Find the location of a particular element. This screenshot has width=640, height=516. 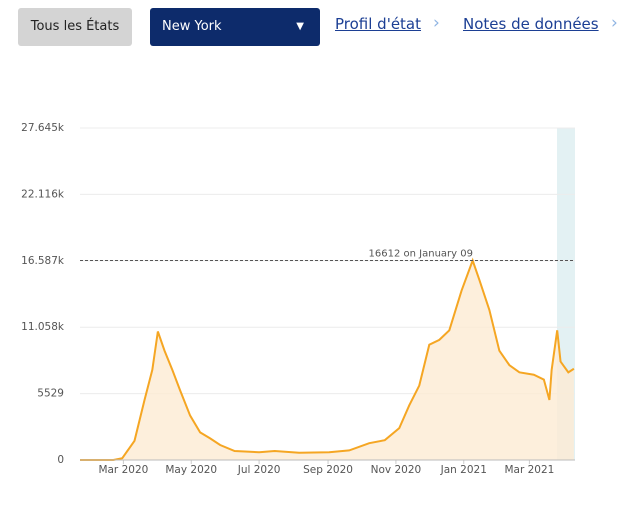

dropdown-value: New York is located at coordinates (192, 26).